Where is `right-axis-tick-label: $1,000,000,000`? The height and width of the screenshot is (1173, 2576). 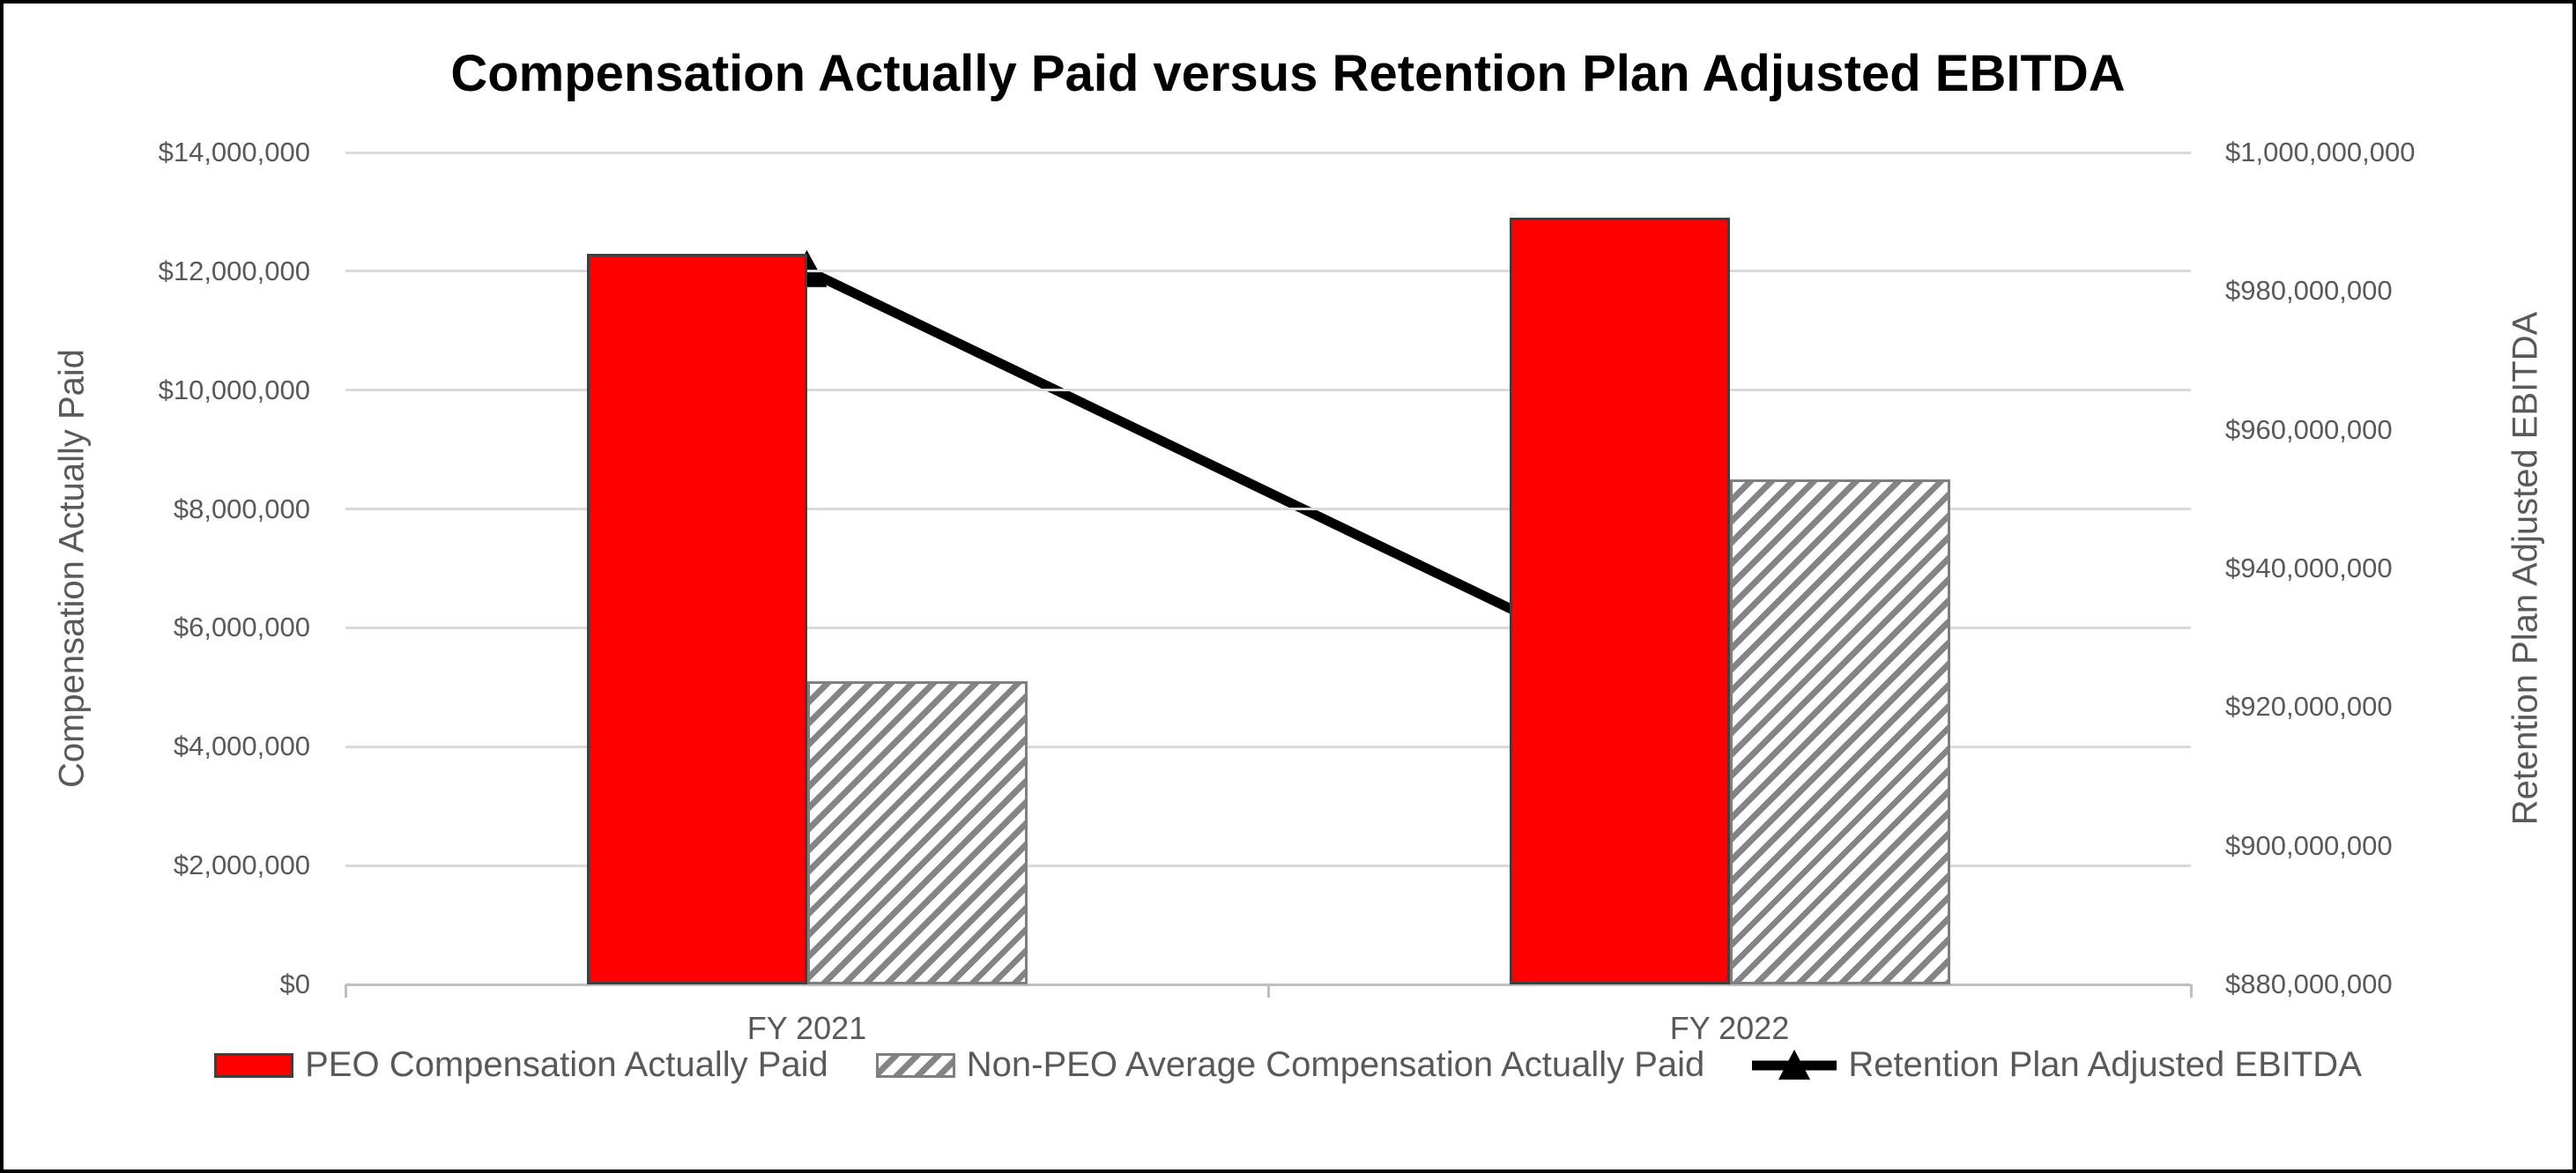
right-axis-tick-label: $1,000,000,000 is located at coordinates (2320, 152).